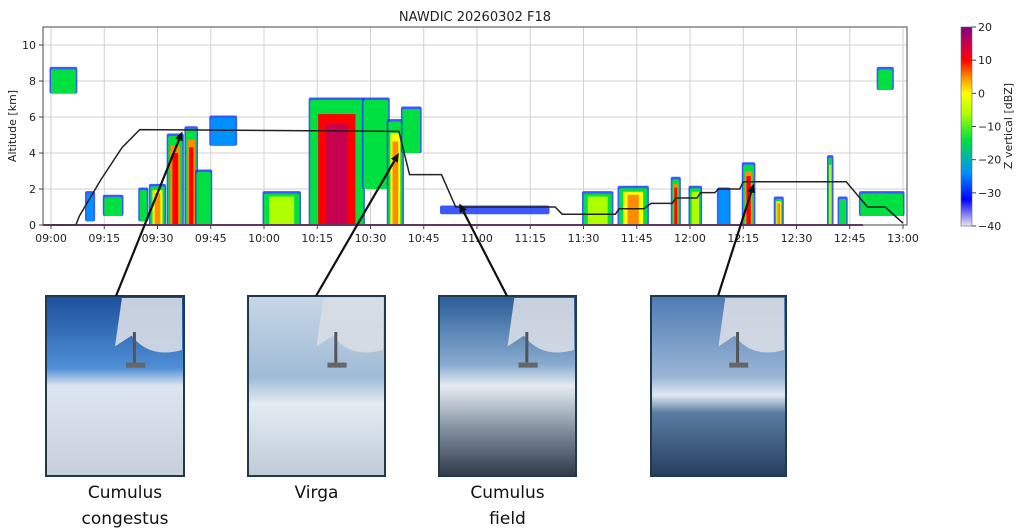  Describe the element at coordinates (584, 238) in the screenshot. I see `x-tick-label: 11:30` at that location.